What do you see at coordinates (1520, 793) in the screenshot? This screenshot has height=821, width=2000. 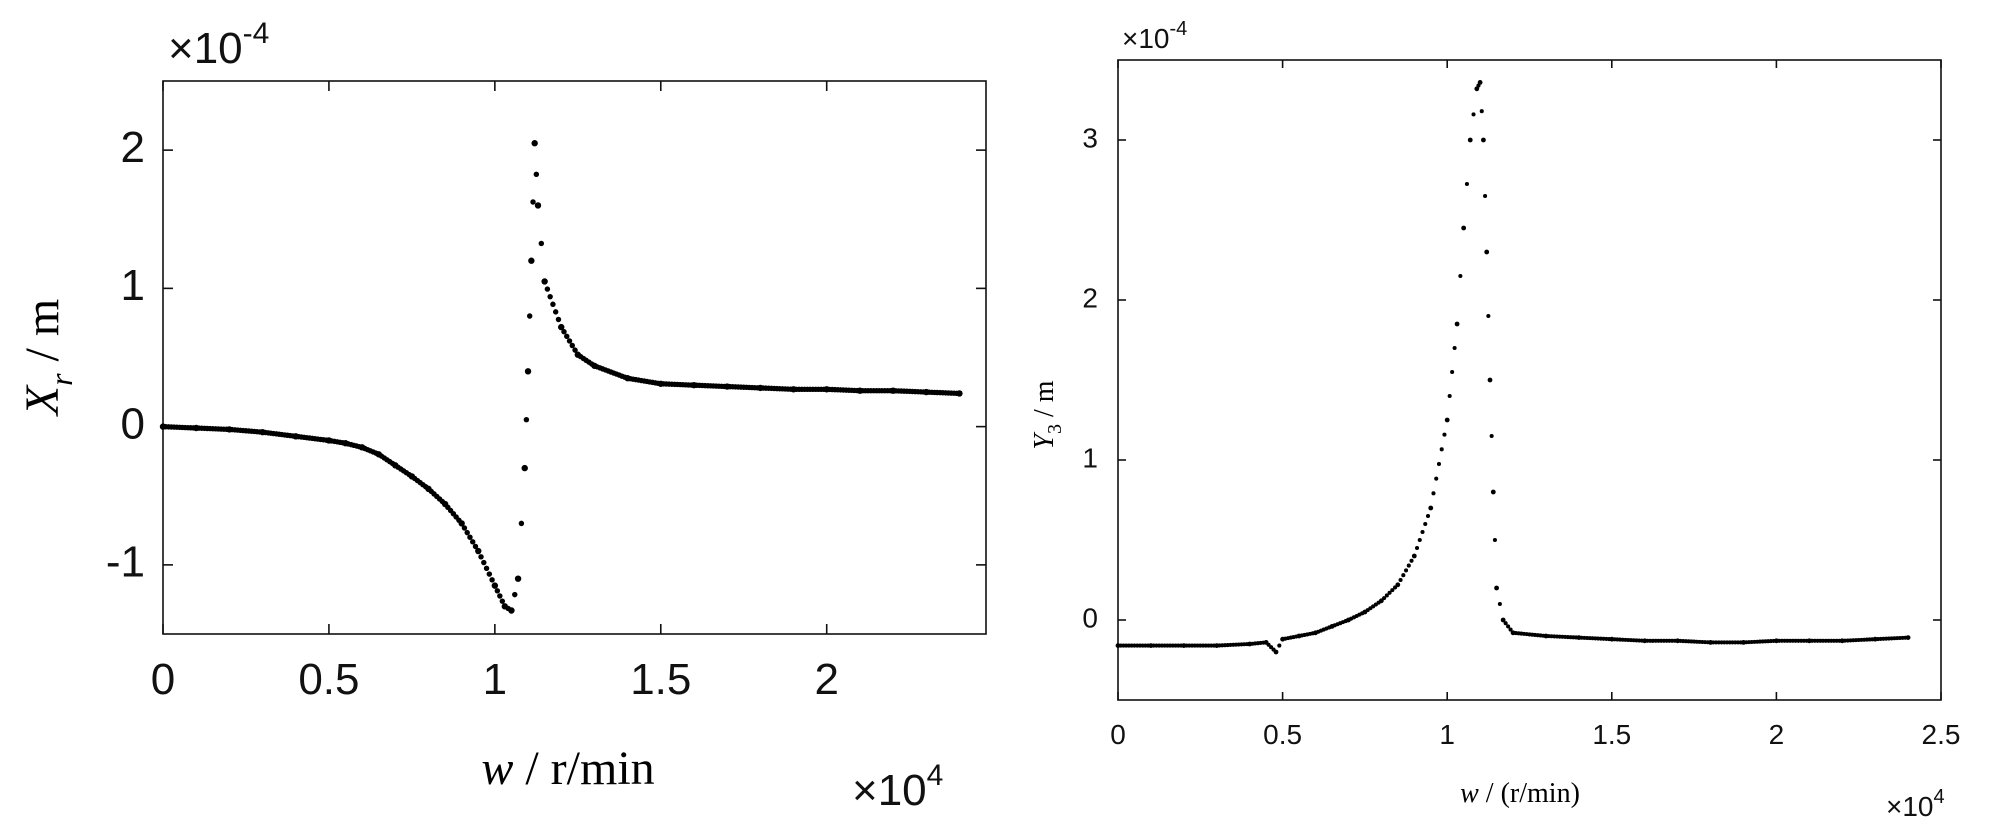 I see `x-axis-label-right: w / (r/min)` at bounding box center [1520, 793].